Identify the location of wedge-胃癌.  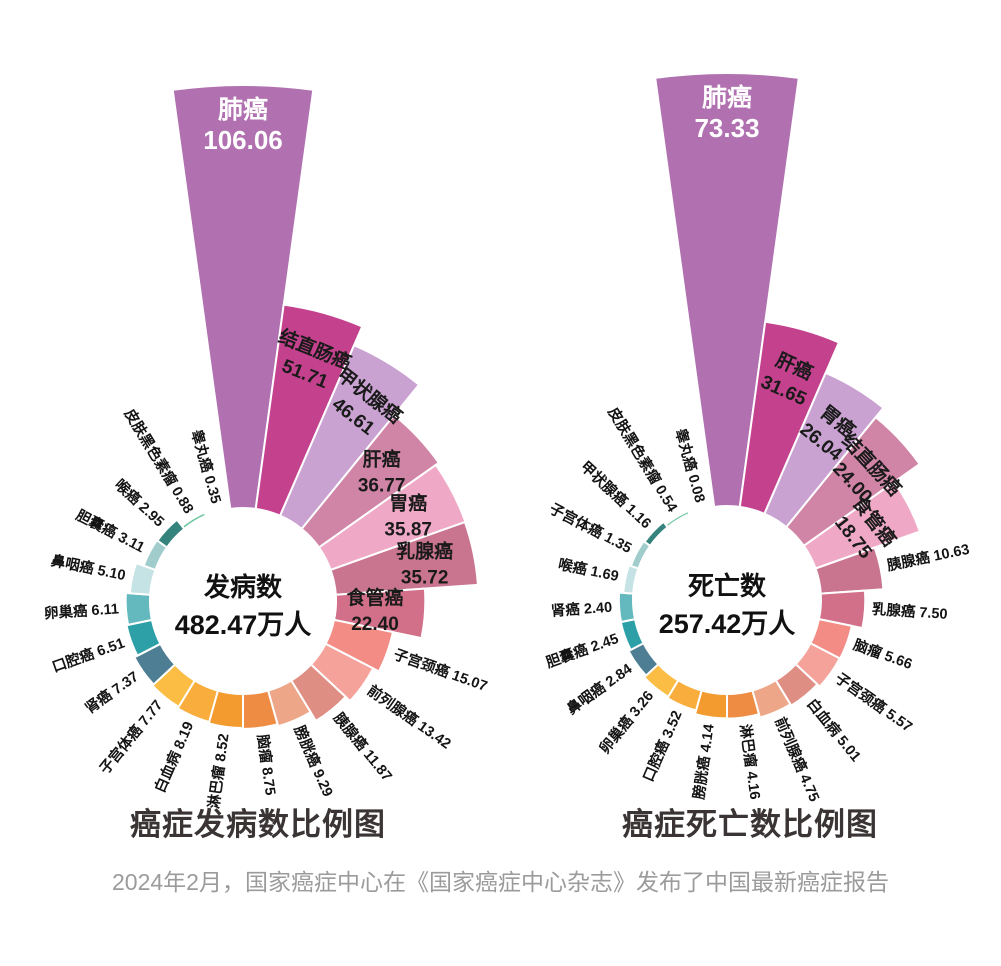
(824, 450).